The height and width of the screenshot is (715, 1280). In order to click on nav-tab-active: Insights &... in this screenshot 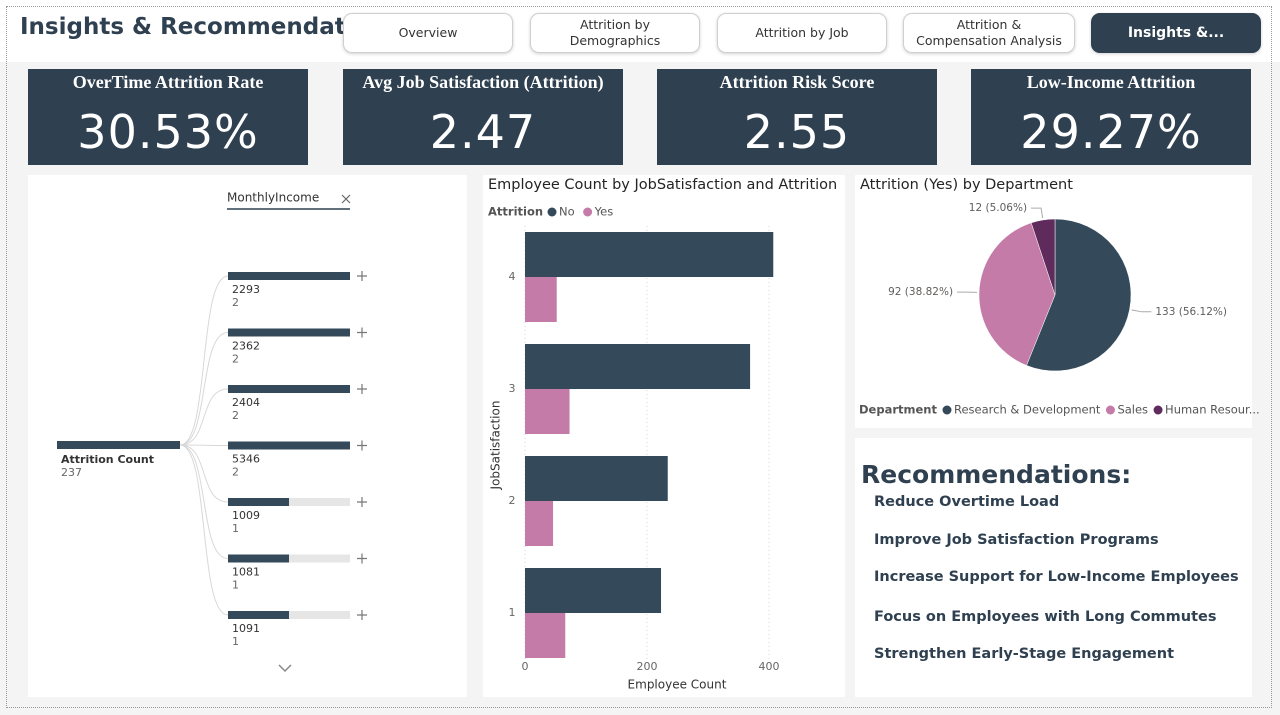, I will do `click(1176, 33)`.